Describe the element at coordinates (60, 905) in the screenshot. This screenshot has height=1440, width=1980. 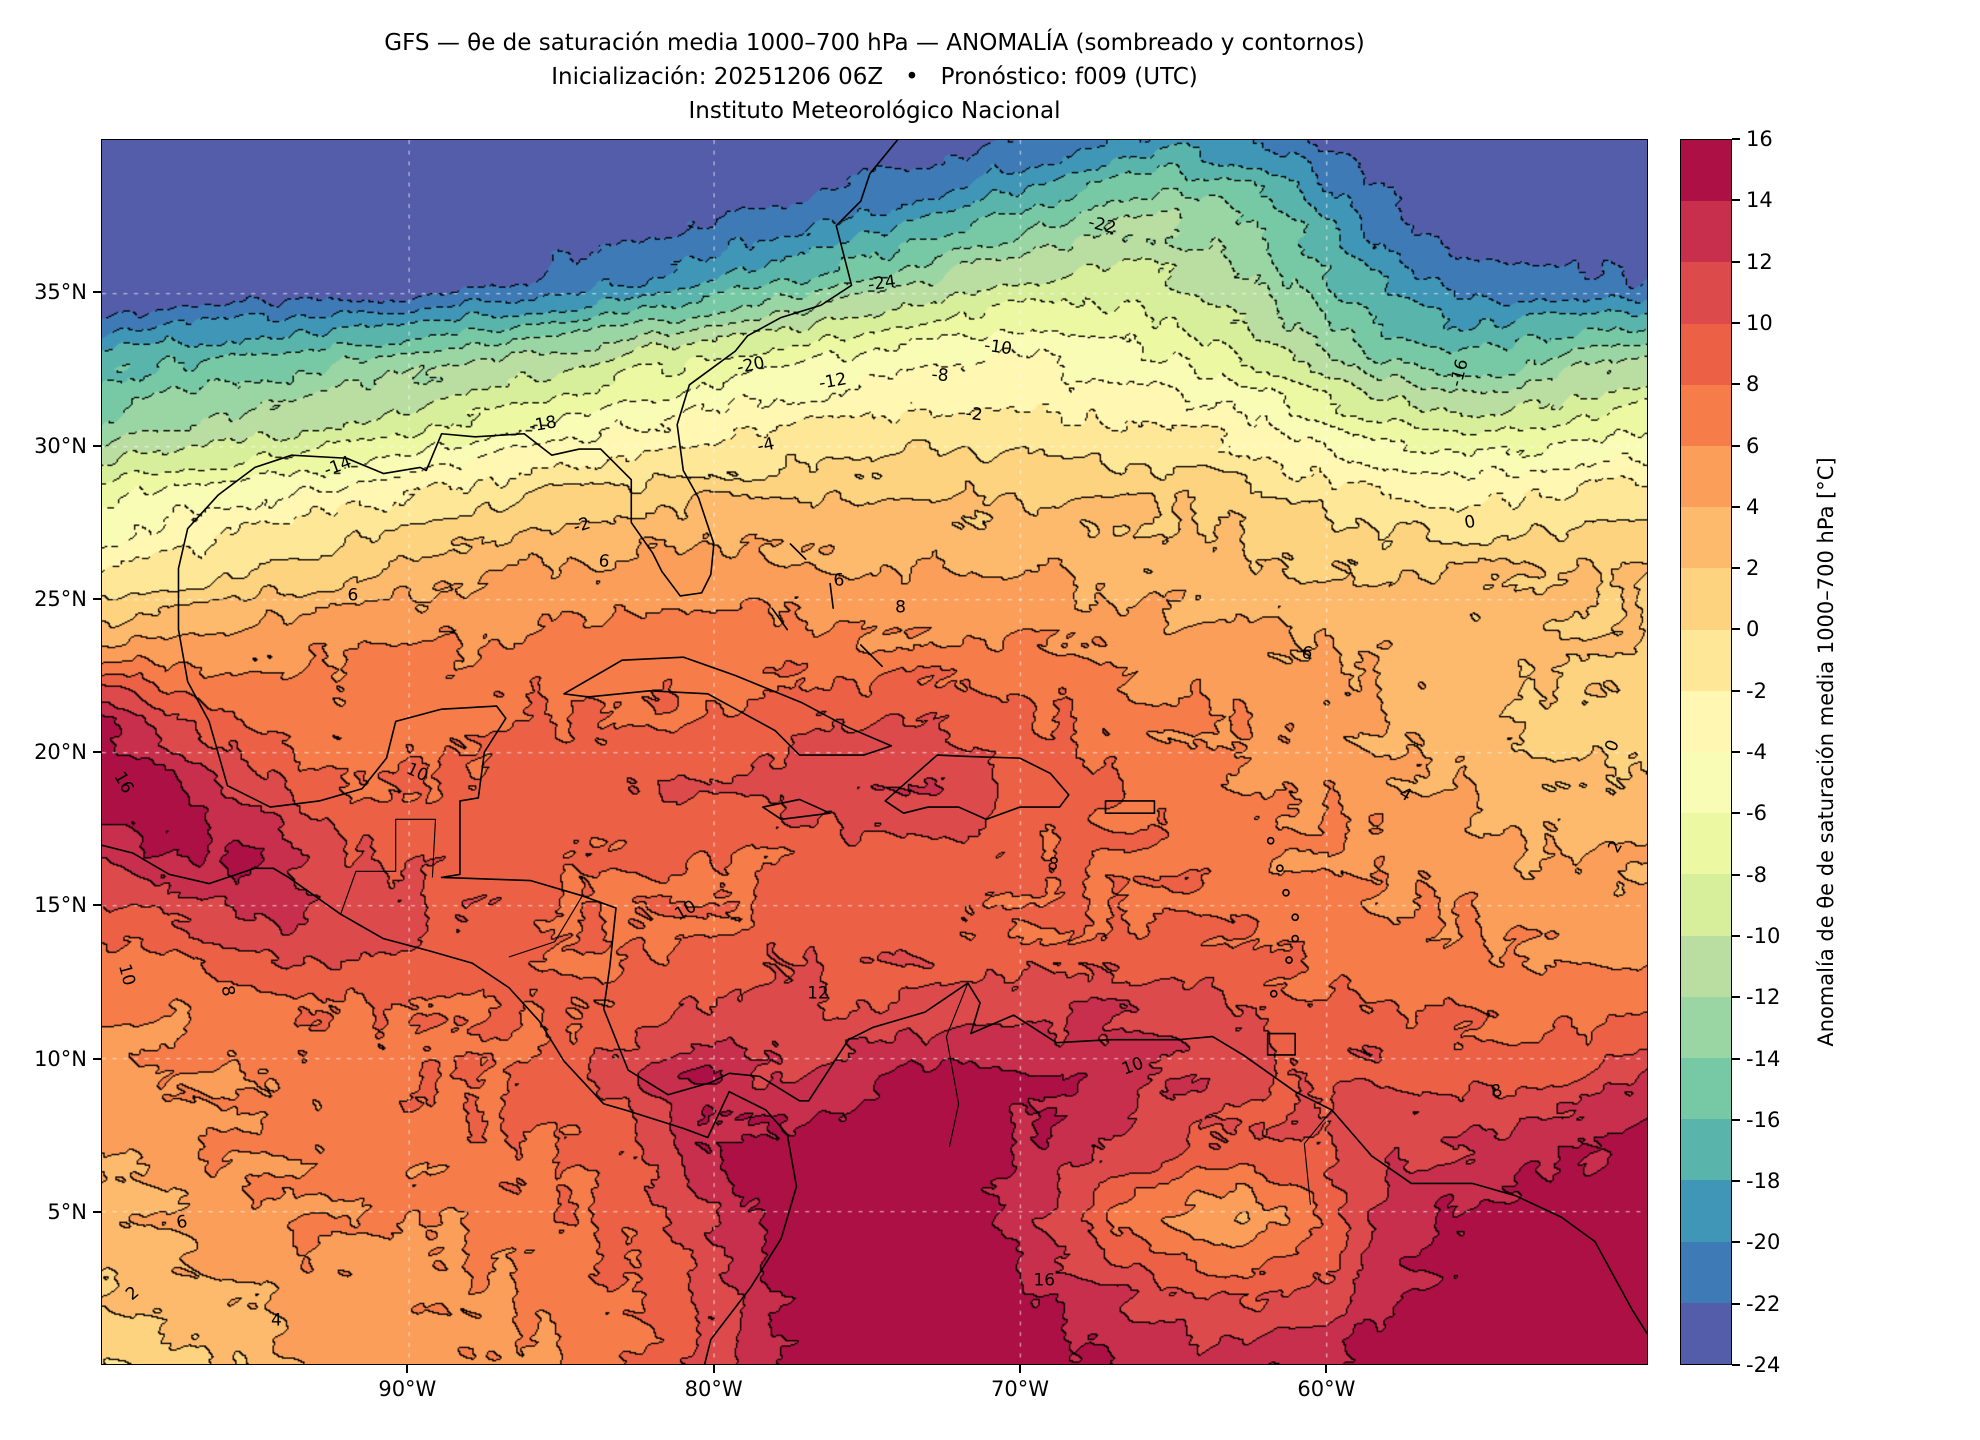
I see `y-tick-label: 15°N` at that location.